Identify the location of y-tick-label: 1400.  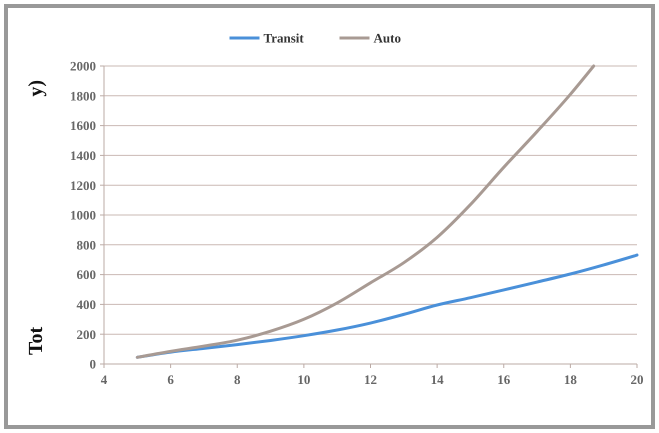
(83, 155).